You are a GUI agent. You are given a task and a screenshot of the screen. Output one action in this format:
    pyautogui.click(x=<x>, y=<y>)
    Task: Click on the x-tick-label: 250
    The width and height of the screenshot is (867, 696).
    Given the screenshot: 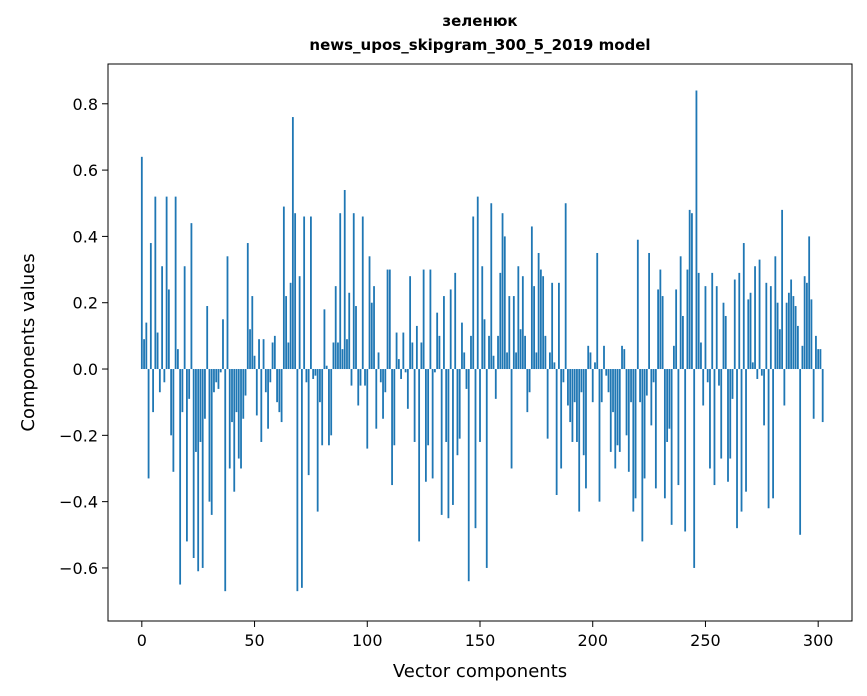 What is the action you would take?
    pyautogui.click(x=705, y=640)
    